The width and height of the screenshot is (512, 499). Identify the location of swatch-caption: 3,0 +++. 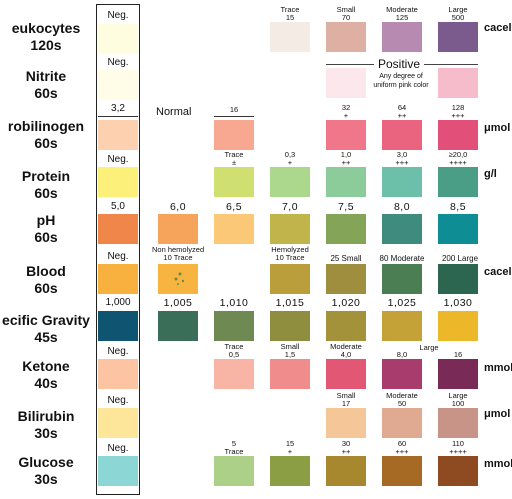
(402, 158).